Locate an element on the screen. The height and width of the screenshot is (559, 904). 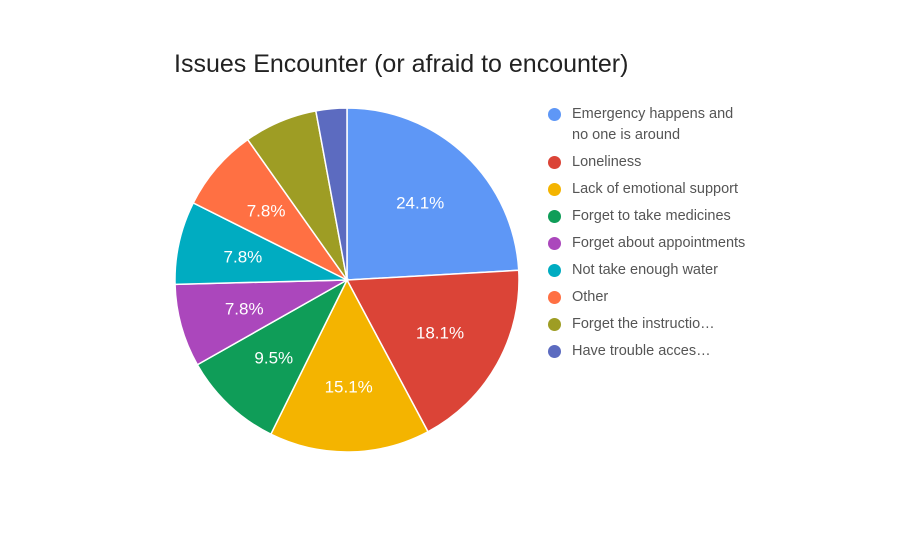
legend-label: Lack of emotional support is located at coordinates (655, 189).